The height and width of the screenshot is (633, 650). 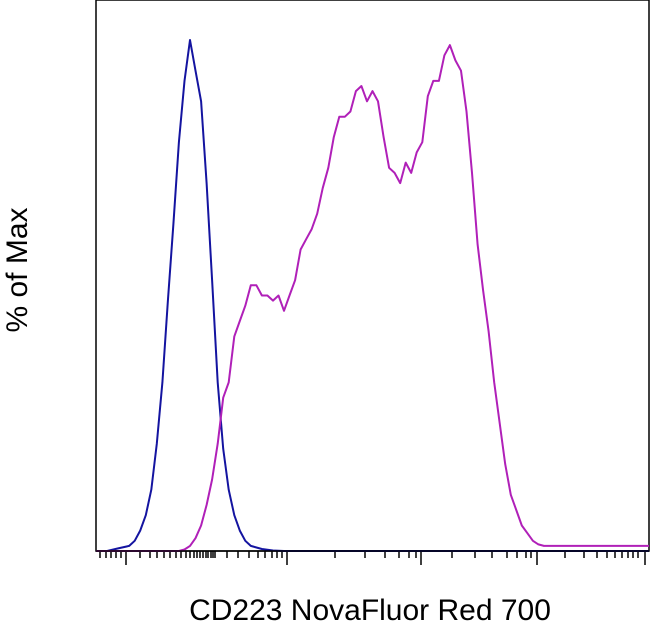 I want to click on x-axis-ticks, so click(x=372, y=558).